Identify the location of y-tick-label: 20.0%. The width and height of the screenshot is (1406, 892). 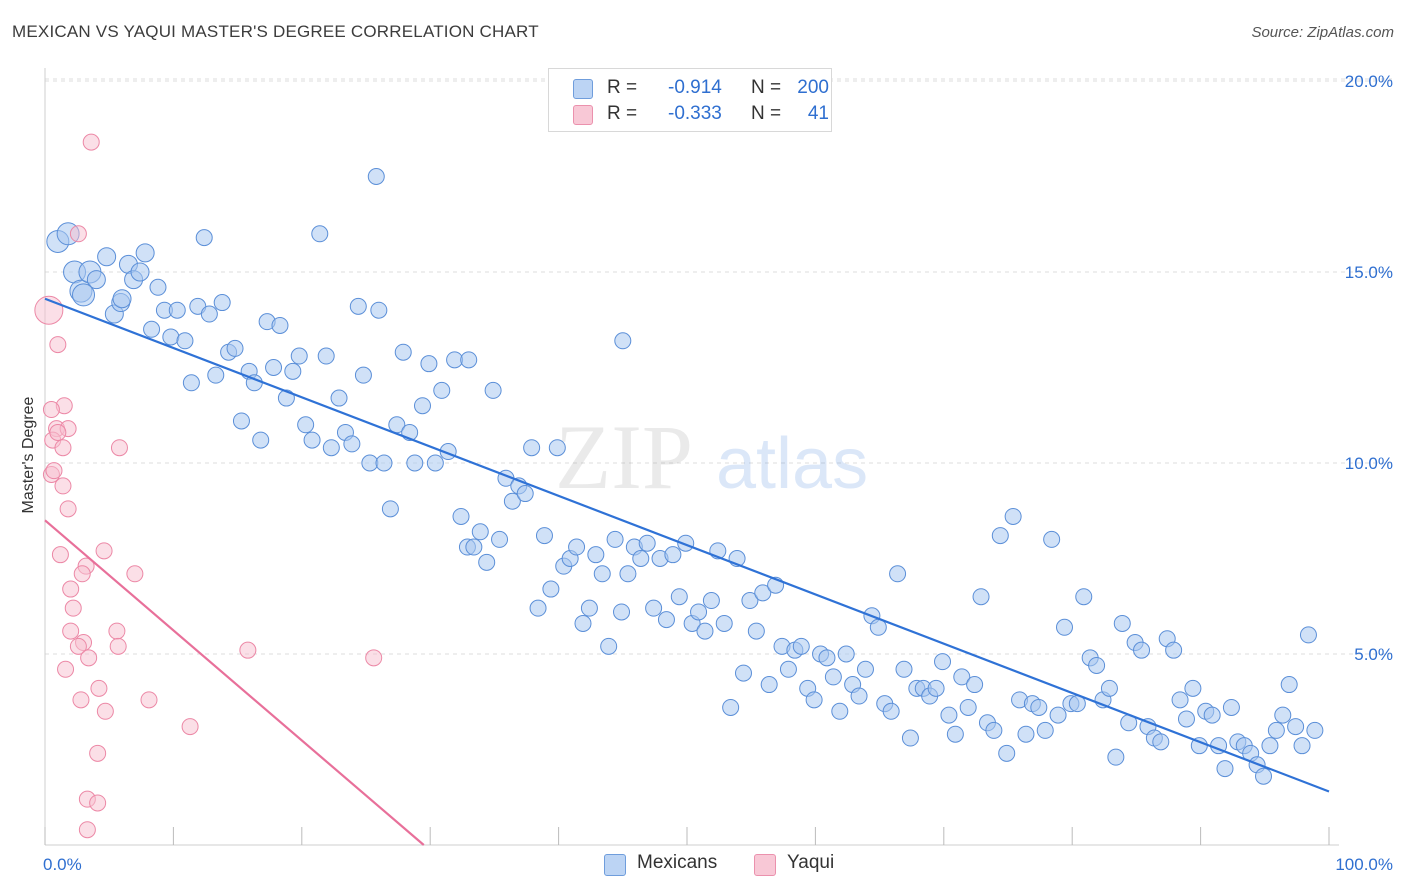
(1369, 81).